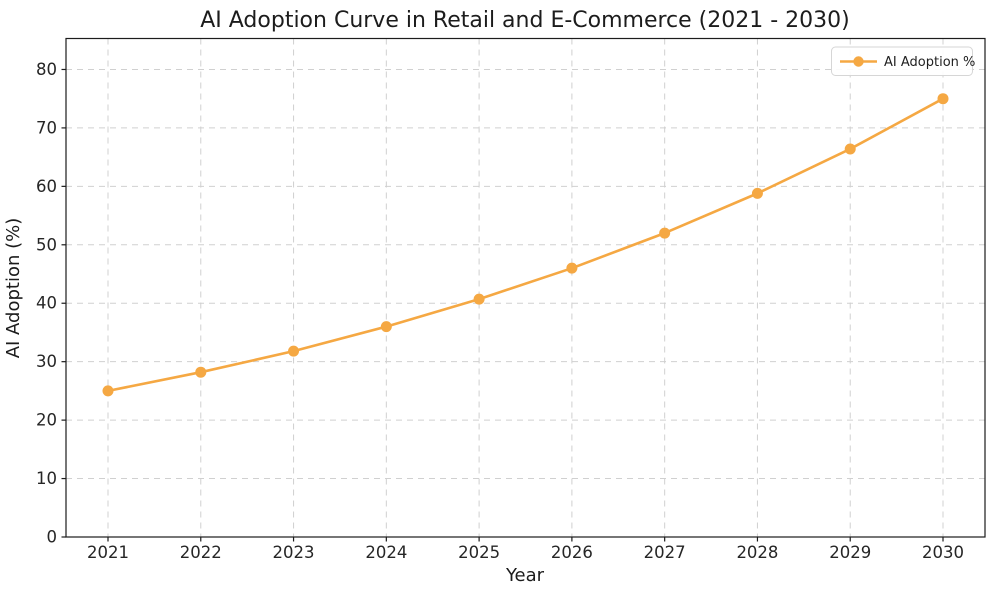  I want to click on legend: AI Adoption %, so click(903, 61).